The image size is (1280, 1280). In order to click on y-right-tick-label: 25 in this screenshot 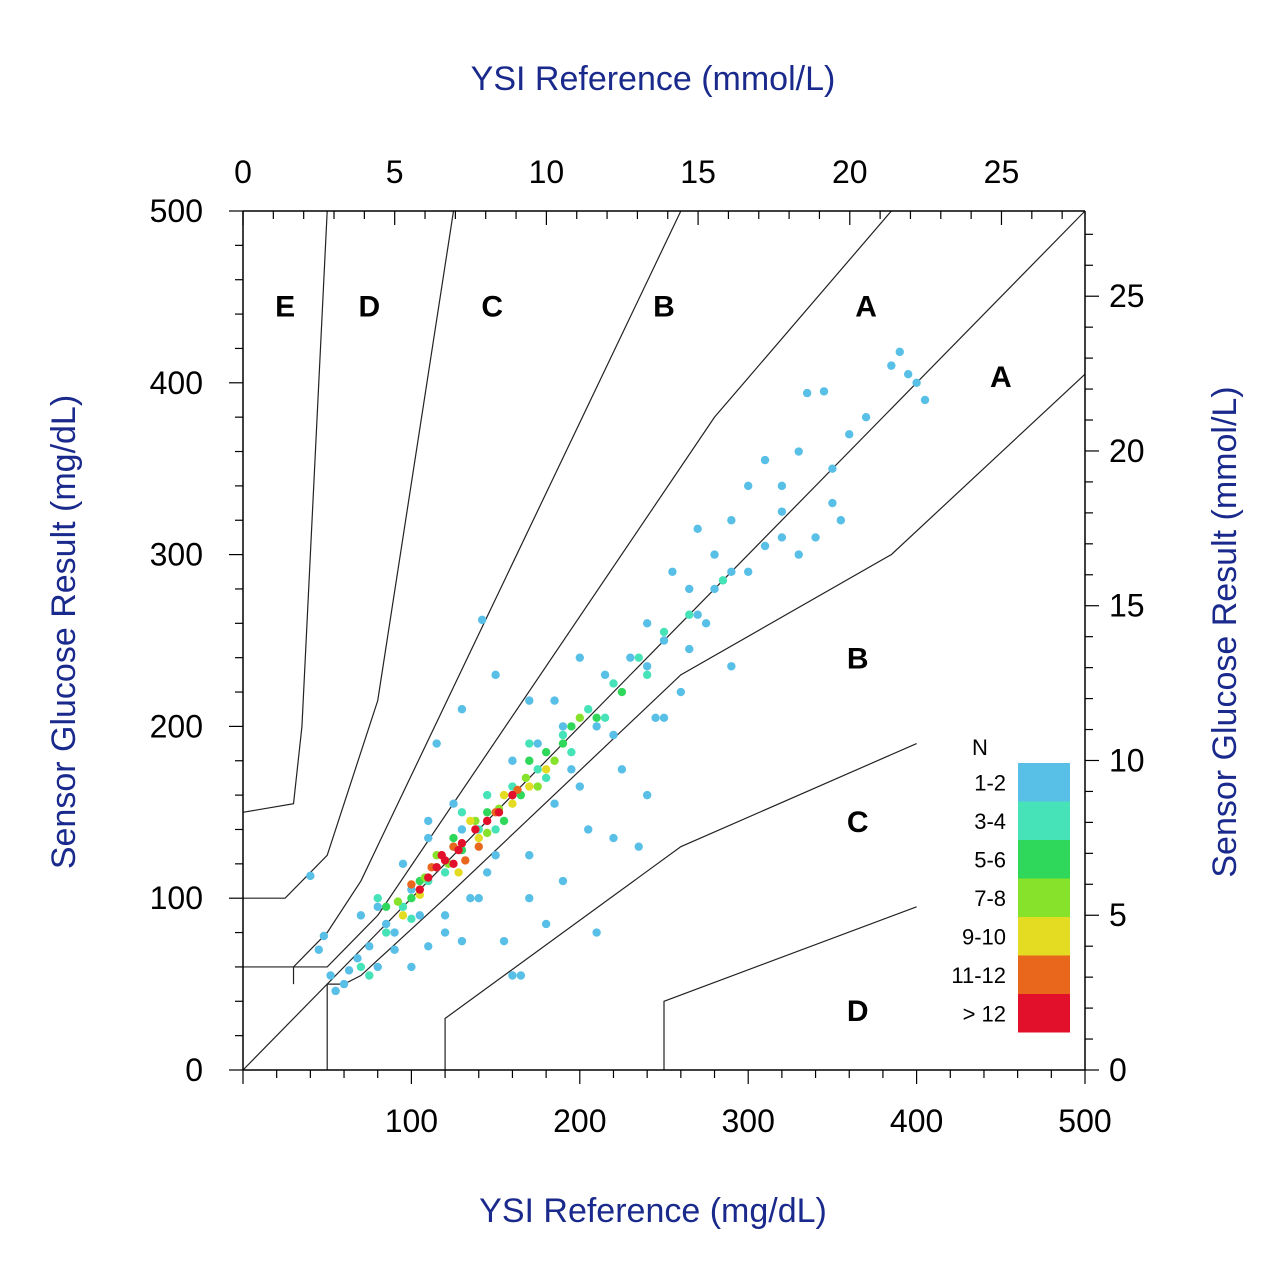, I will do `click(1127, 296)`.